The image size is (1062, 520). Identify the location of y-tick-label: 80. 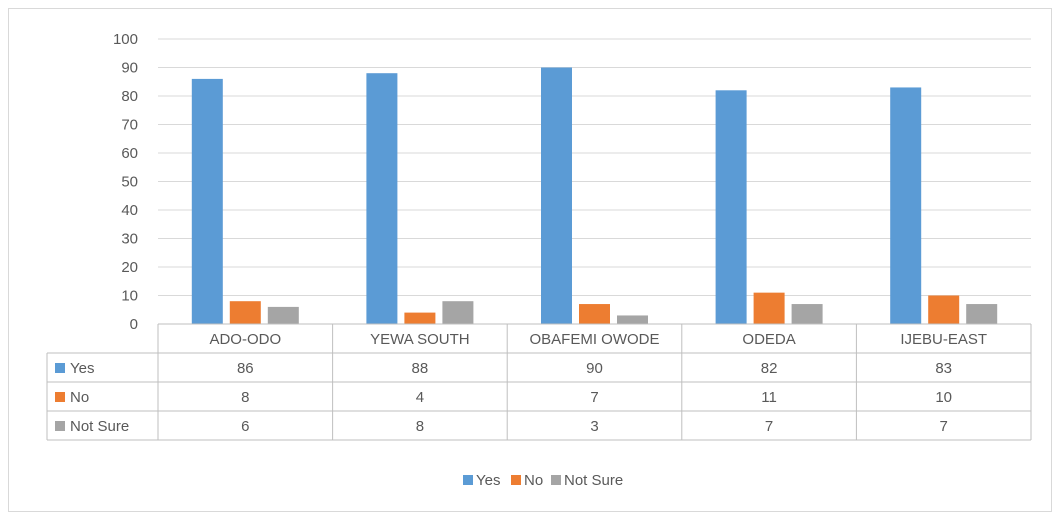
(129, 96).